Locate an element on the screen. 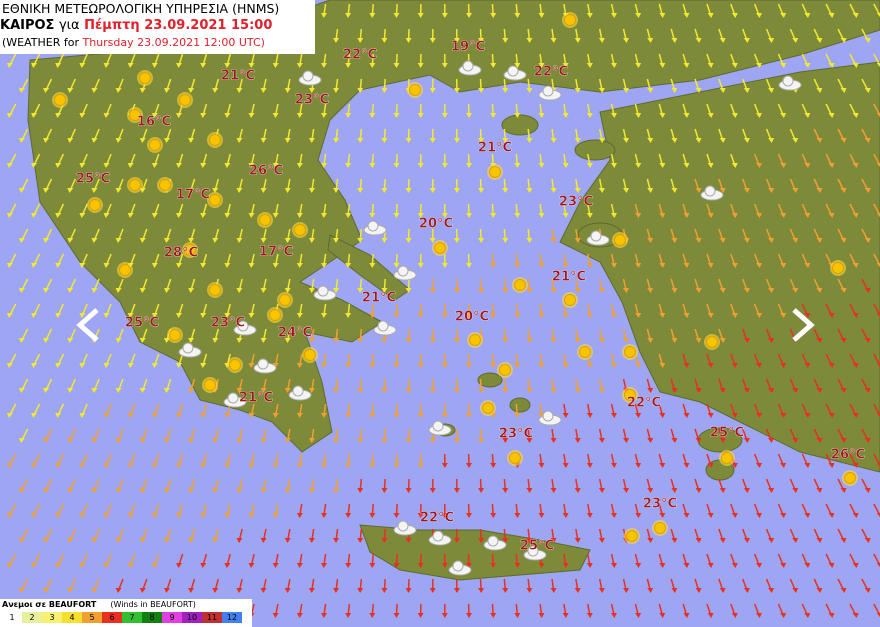 The width and height of the screenshot is (880, 627). temperature-label: 23°C is located at coordinates (660, 504).